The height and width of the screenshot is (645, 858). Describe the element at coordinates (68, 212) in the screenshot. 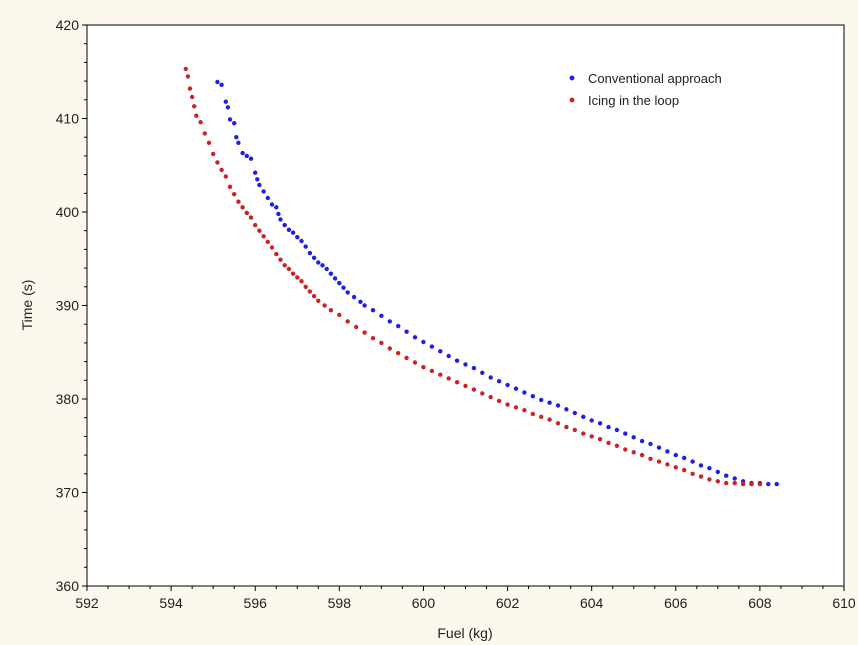

I see `y-tick-label: 400` at that location.